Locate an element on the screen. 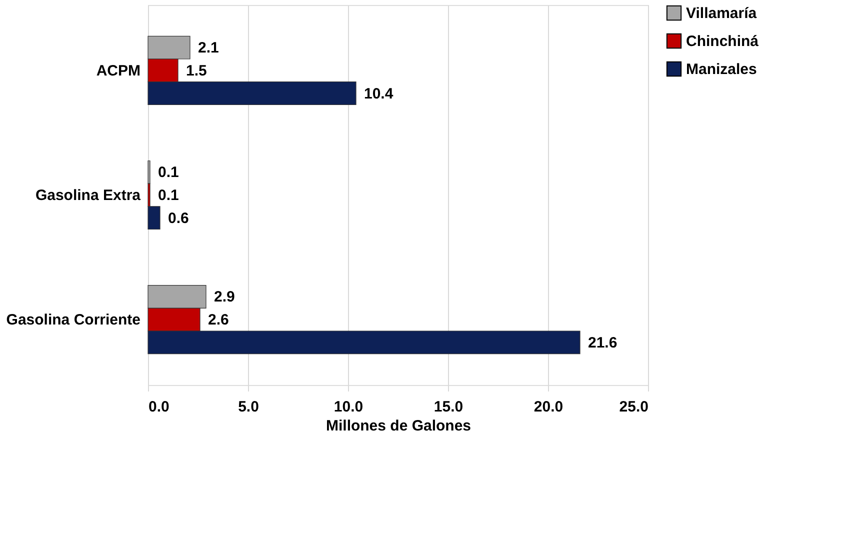 The height and width of the screenshot is (536, 867). y-tick-label: ACPM is located at coordinates (118, 71).